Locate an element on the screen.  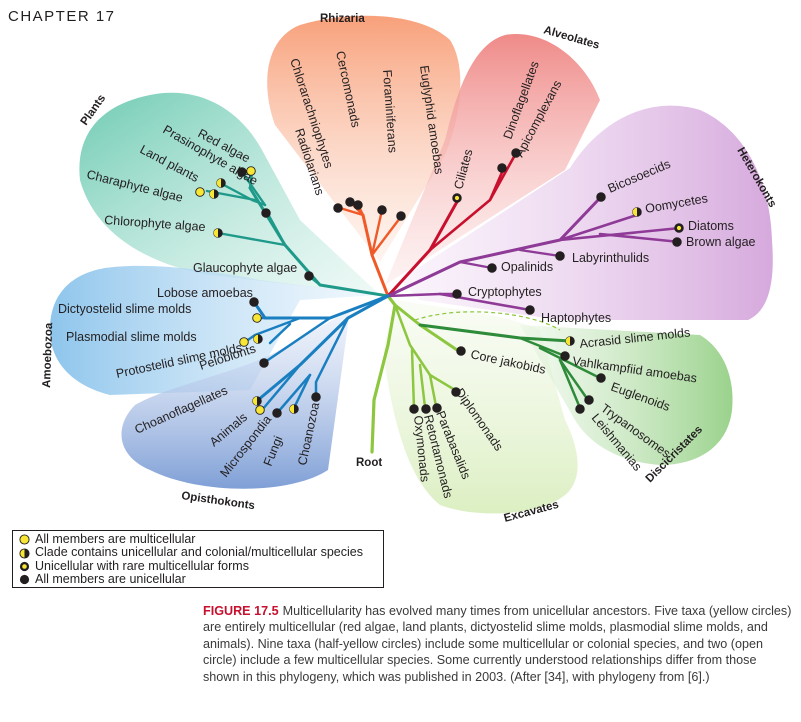
branch-chlorarachniophytes is located at coordinates (351, 211).